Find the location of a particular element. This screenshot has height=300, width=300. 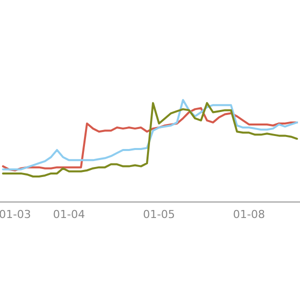

x-tick-label: 01-03 is located at coordinates (15, 214).